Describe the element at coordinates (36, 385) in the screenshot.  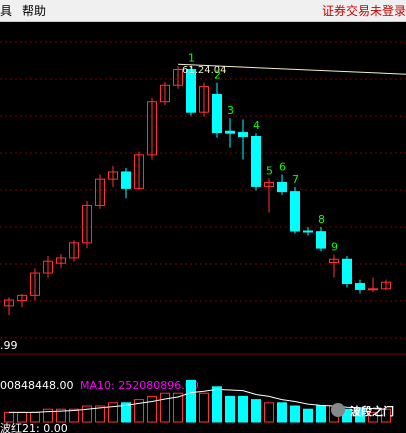
I see `volume-value: 00848448.00` at that location.